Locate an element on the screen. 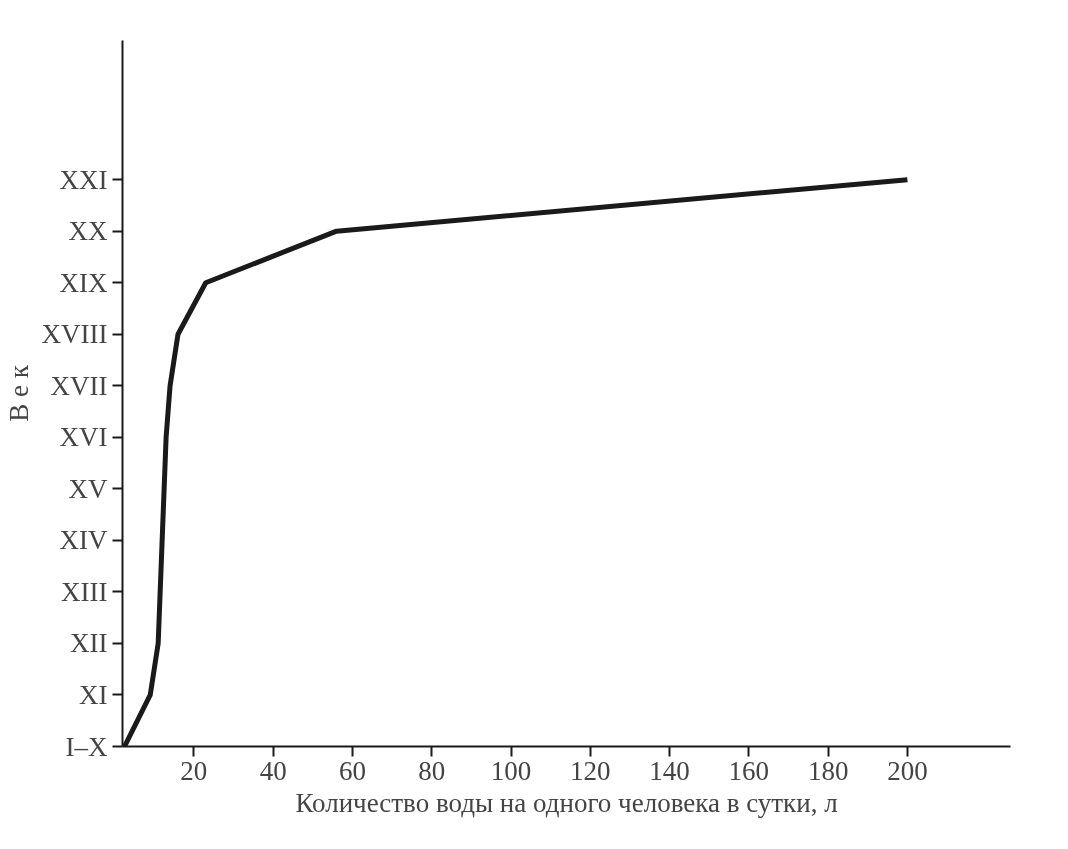  x-tick-label: 60 is located at coordinates (352, 770).